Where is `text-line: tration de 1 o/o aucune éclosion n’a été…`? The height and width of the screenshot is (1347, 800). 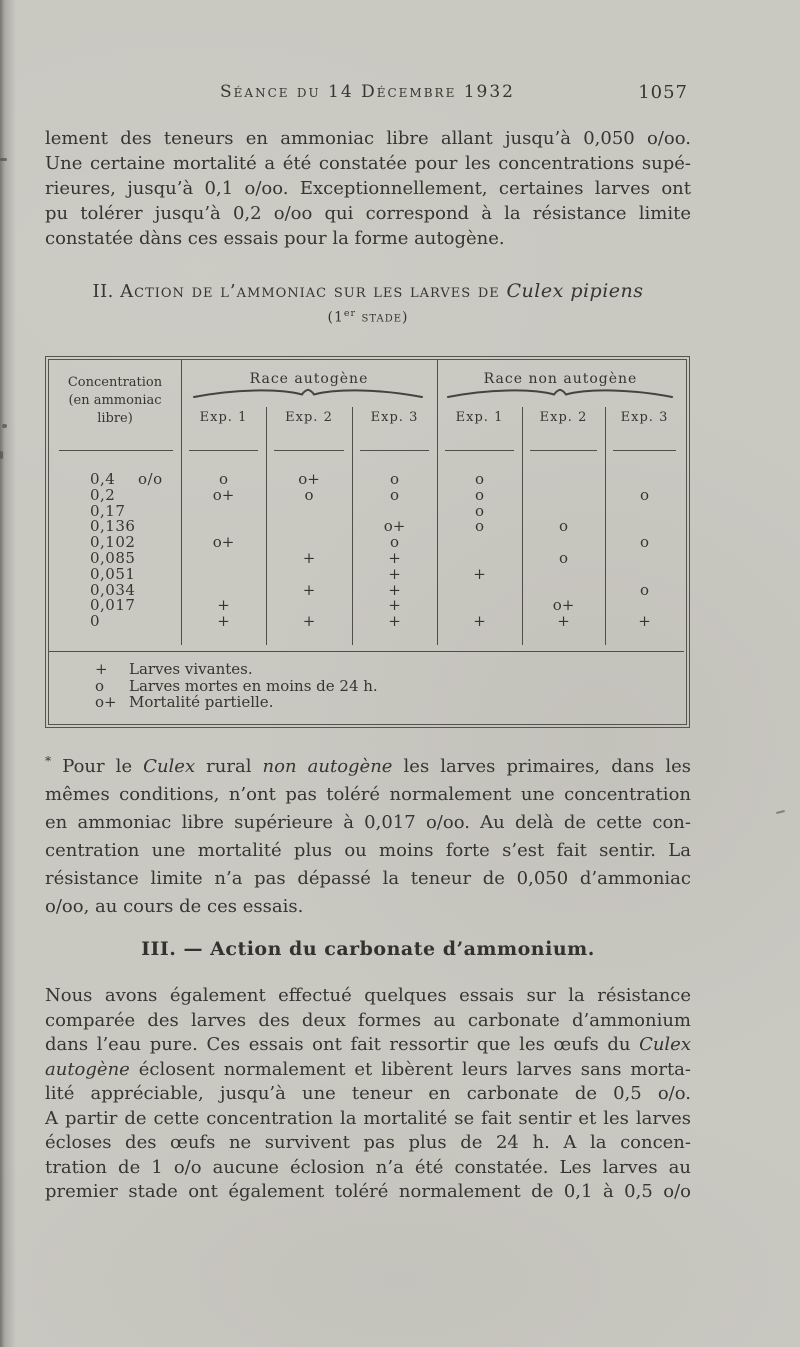 text-line: tration de 1 o/o aucune éclosion n’a été… is located at coordinates (368, 1167).